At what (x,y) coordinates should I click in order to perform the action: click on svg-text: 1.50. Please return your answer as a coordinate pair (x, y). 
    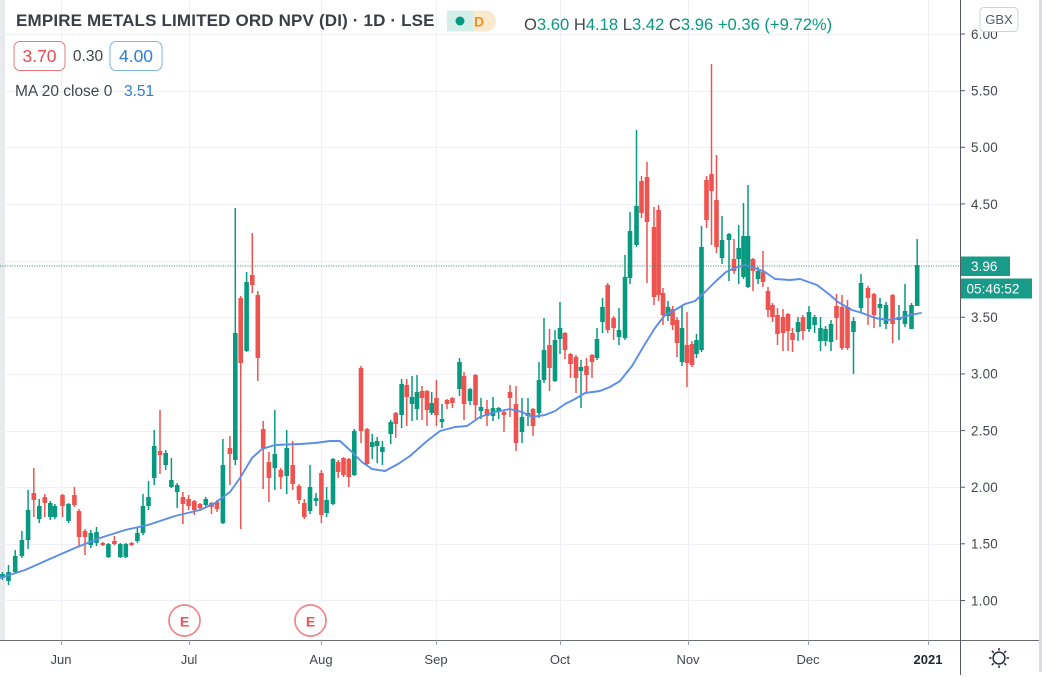
    Looking at the image, I should click on (984, 544).